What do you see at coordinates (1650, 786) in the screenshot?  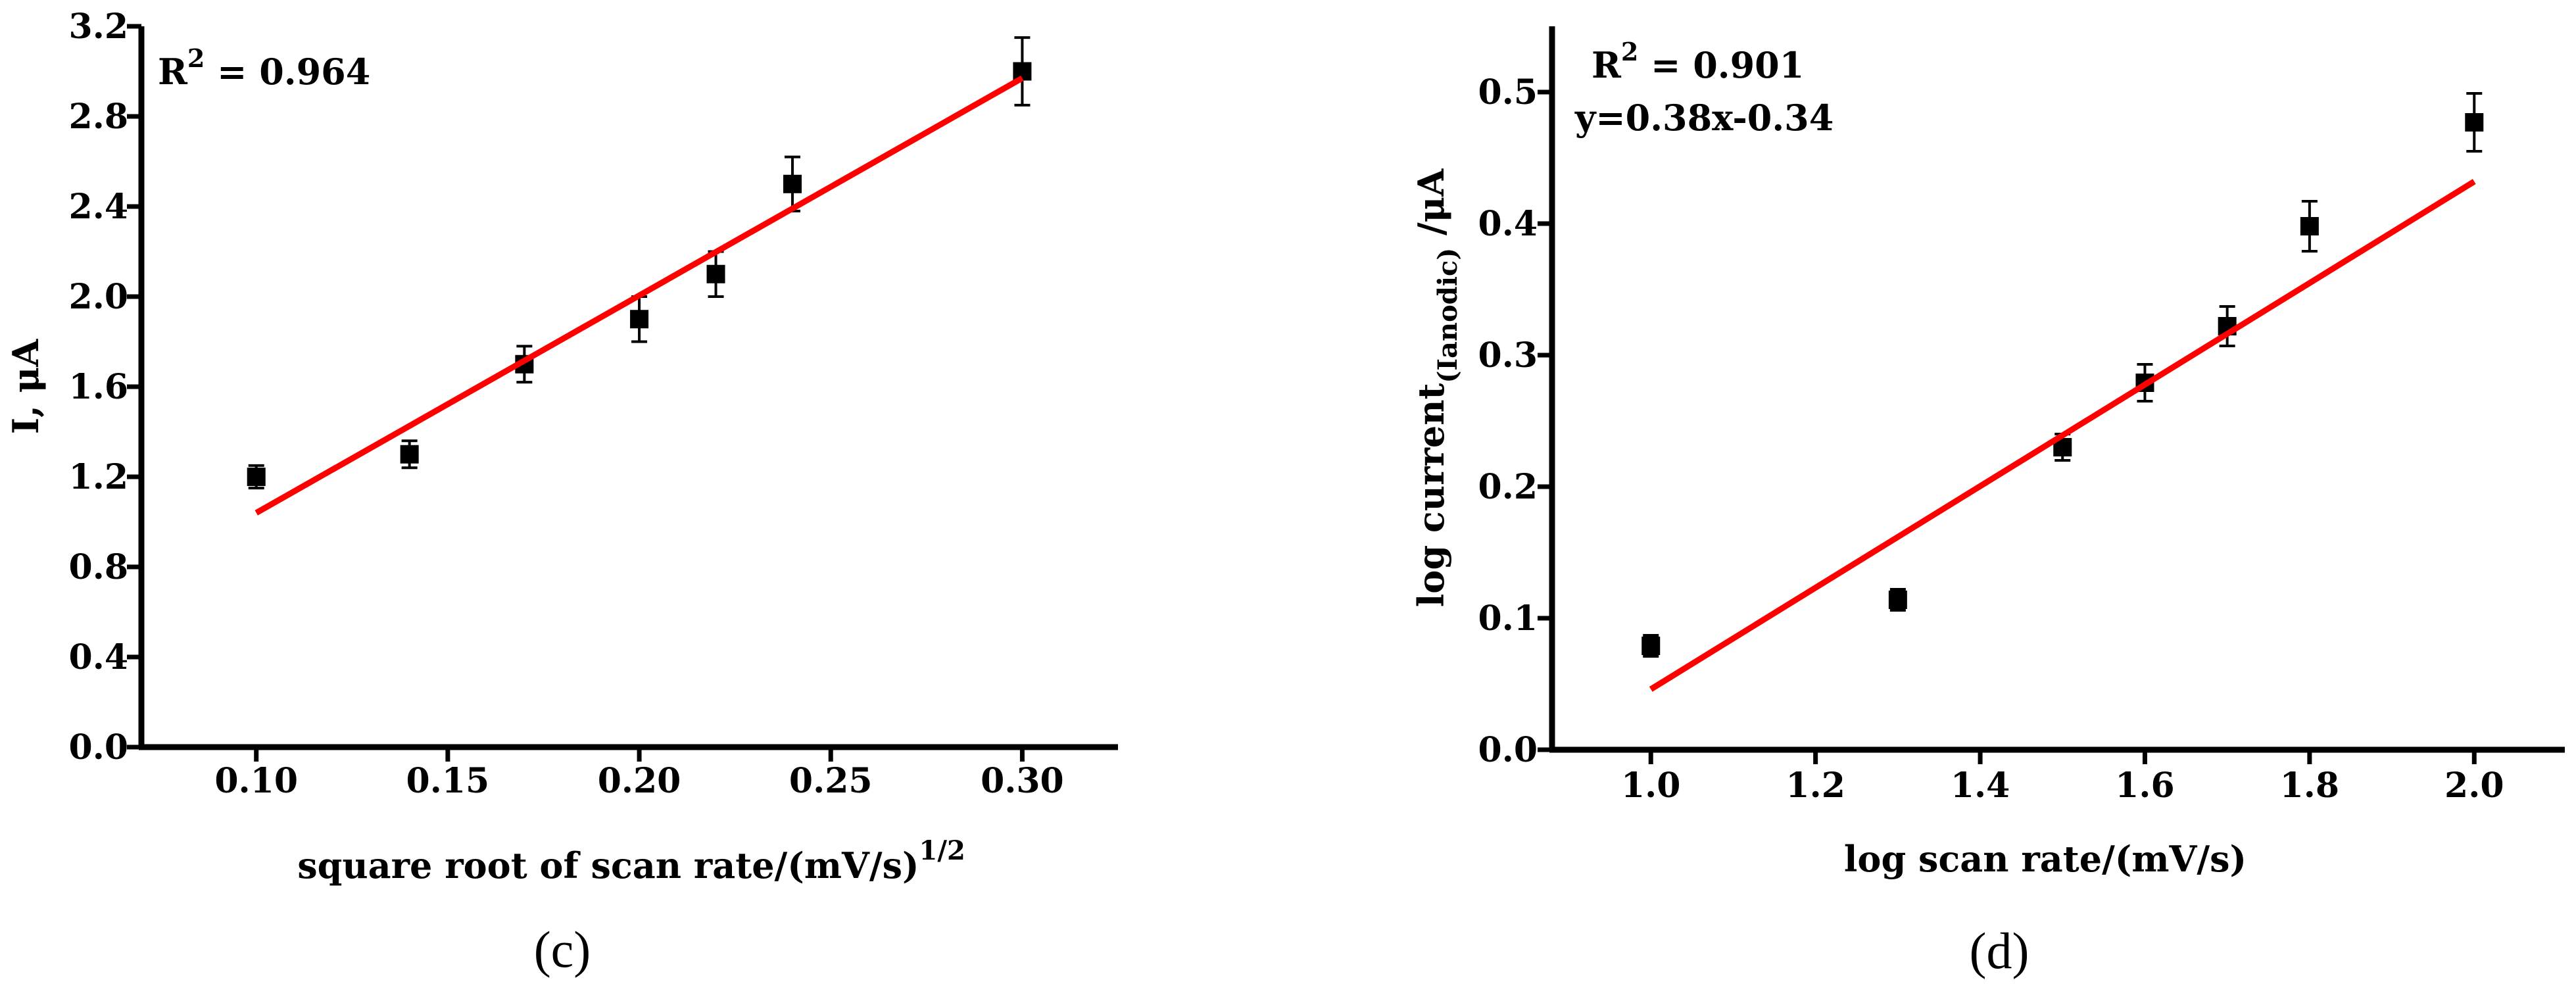 I see `chart-d-xtick-label: 1.0` at bounding box center [1650, 786].